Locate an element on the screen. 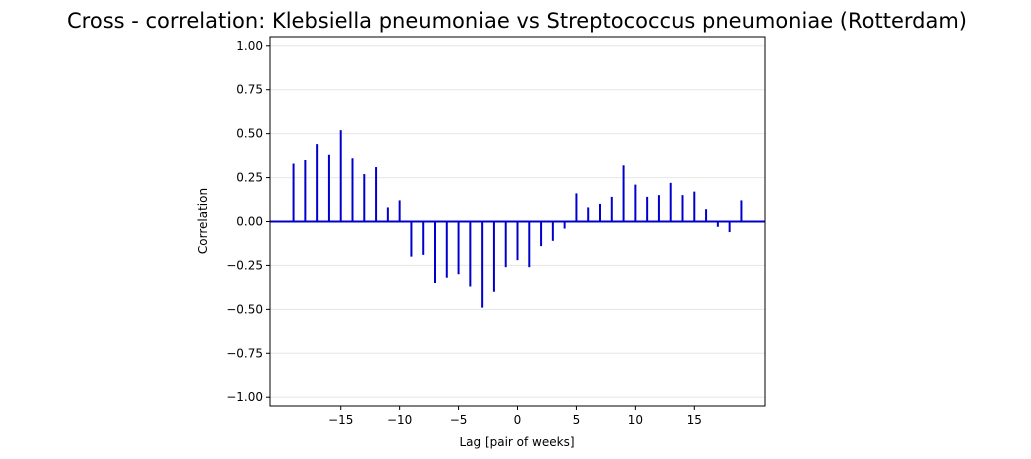  y-axis-ticks: 1.00 0.75 0.50 0.25 0.00 −0.25 −0.50 −0.75 −1.00 is located at coordinates (248, 221).